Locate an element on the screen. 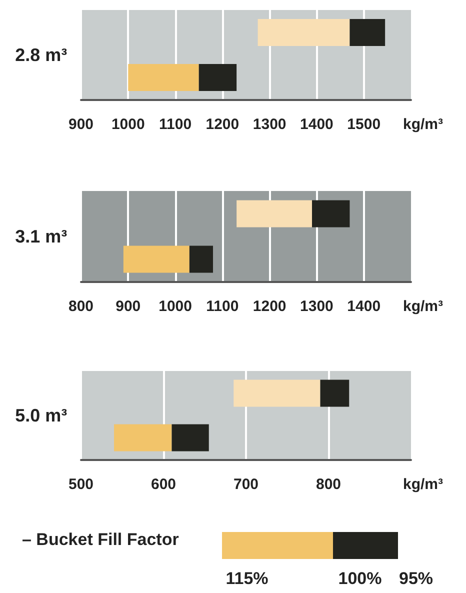 The image size is (466, 593). x-tick-label: 1500 is located at coordinates (364, 124).